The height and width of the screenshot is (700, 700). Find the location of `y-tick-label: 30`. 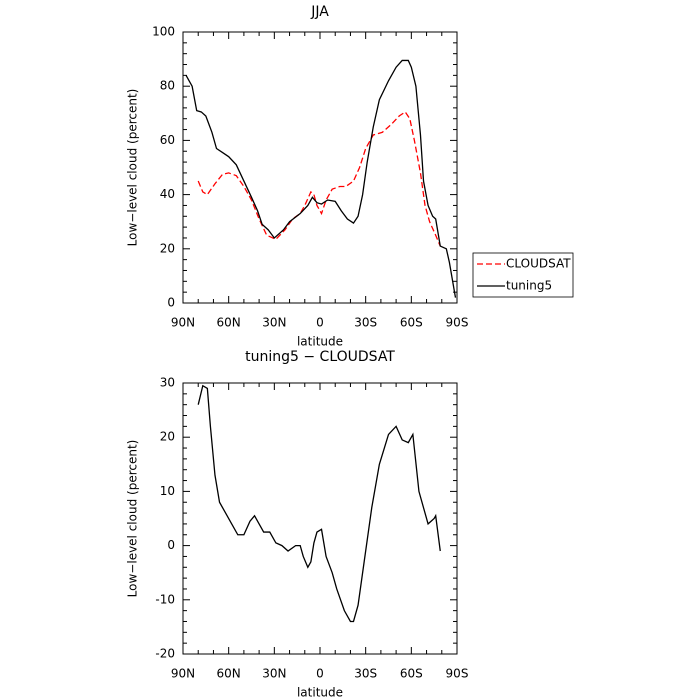

y-tick-label: 30 is located at coordinates (167, 383).